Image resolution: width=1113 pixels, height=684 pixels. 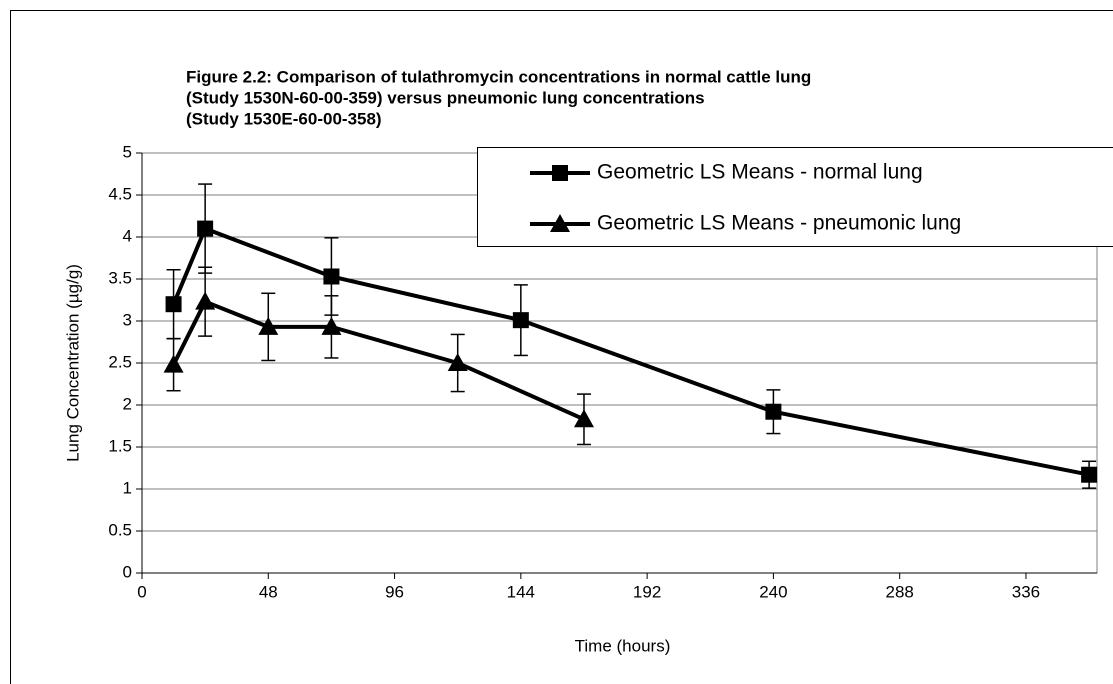 I want to click on y-tick-label: 1, so click(x=127, y=487).